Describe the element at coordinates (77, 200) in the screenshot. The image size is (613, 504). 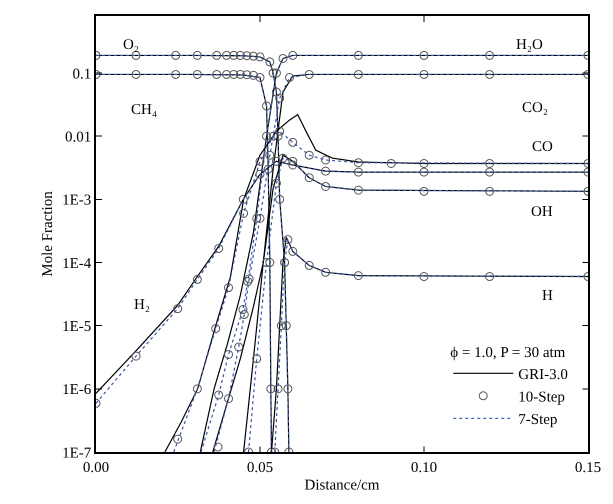
I see `y-tick-label: 1E-3` at that location.